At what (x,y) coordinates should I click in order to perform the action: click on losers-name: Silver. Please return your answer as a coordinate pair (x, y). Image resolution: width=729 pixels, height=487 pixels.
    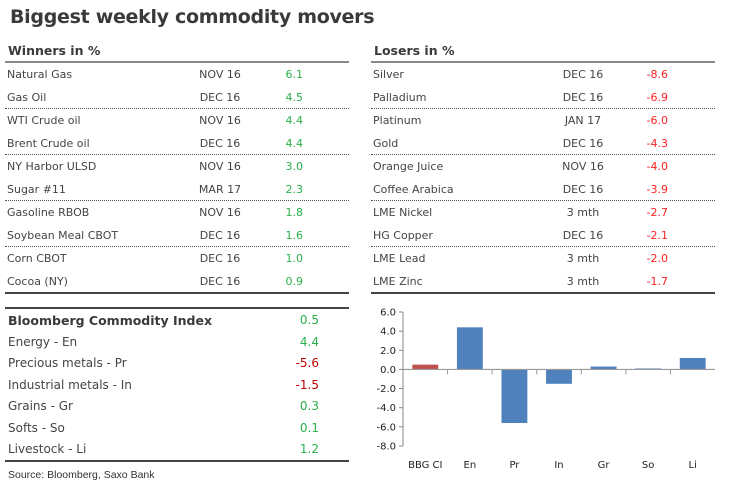
    Looking at the image, I should click on (388, 74).